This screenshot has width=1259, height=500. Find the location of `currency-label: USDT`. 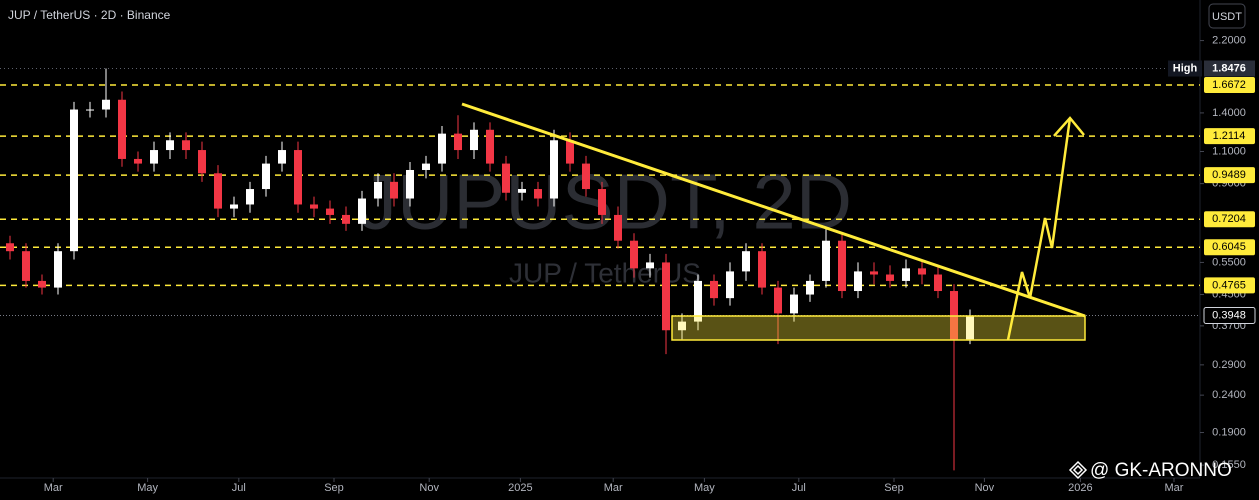

currency-label: USDT is located at coordinates (1227, 17).